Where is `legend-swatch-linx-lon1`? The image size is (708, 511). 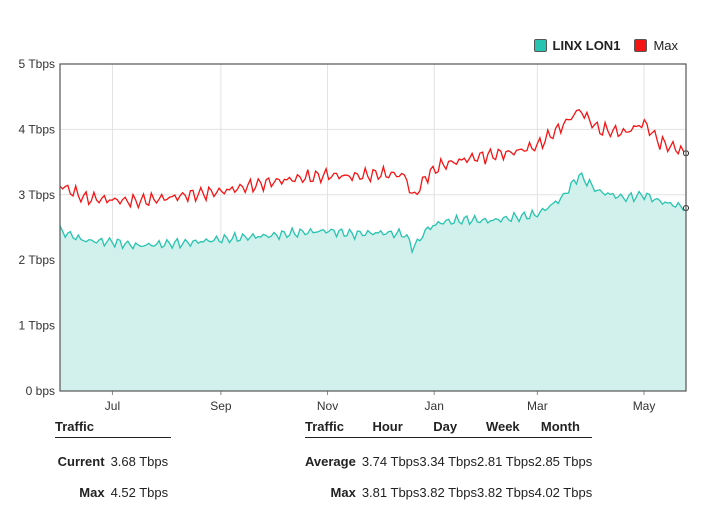 legend-swatch-linx-lon1 is located at coordinates (540, 45).